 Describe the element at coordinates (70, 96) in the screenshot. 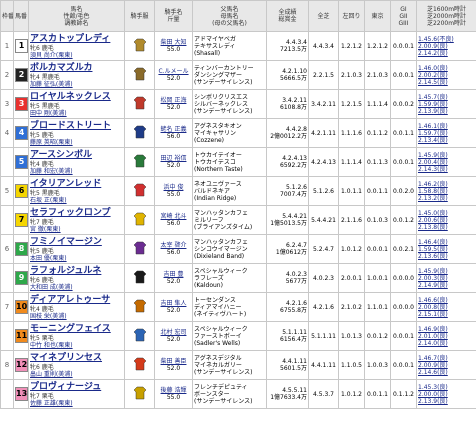

I see `horse-name: ロイヤルネックレス` at that location.